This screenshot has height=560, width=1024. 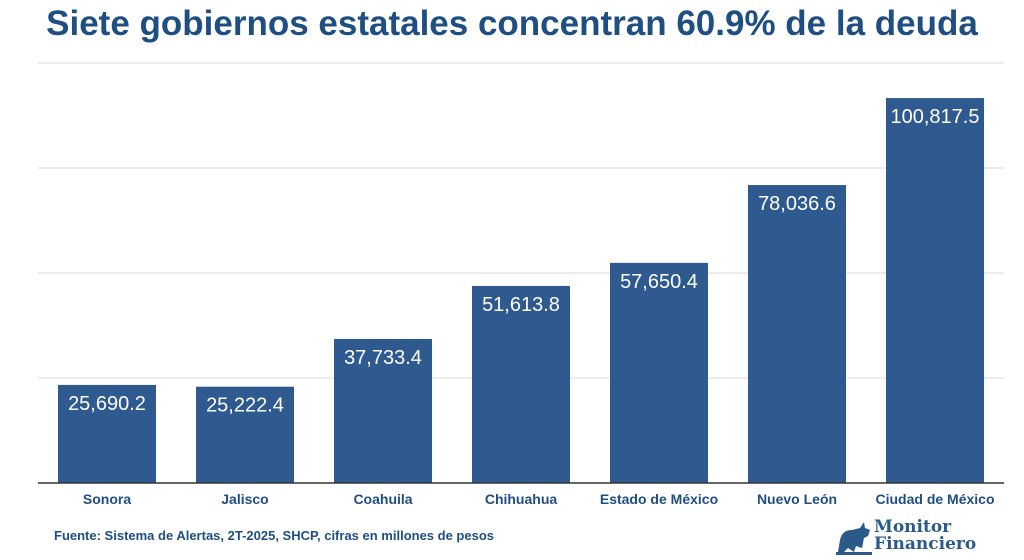 I want to click on data-label: 78,036.6, so click(x=797, y=204).